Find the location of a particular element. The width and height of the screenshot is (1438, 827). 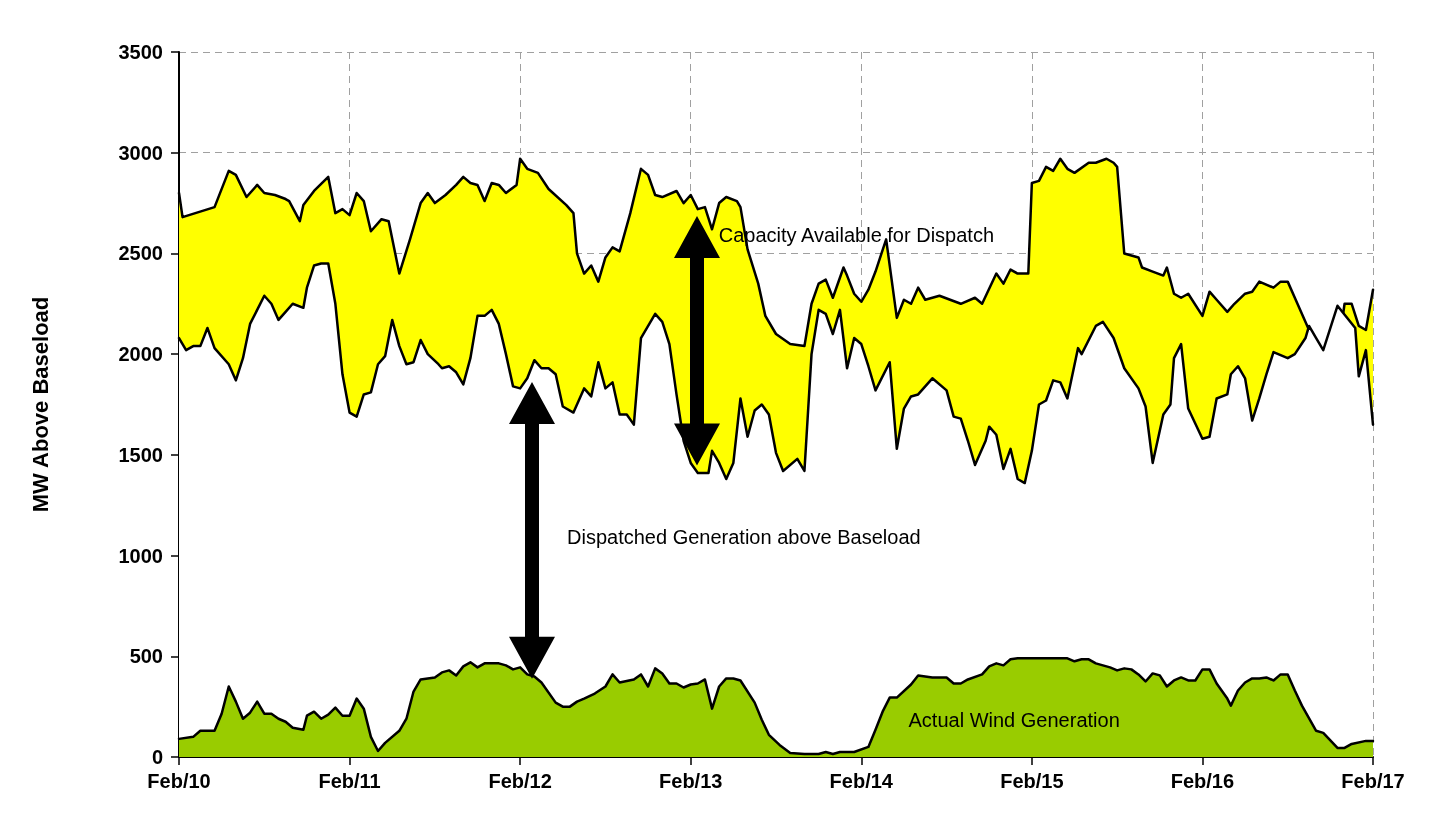

y-tick-label: 3500 is located at coordinates (140, 52).